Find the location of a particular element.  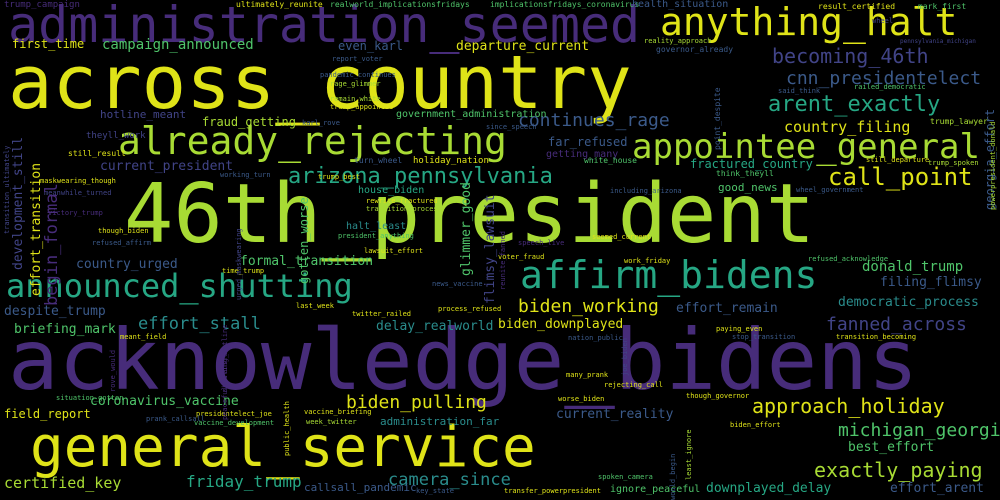

cloud-word: departure_current is located at coordinates (523, 46).